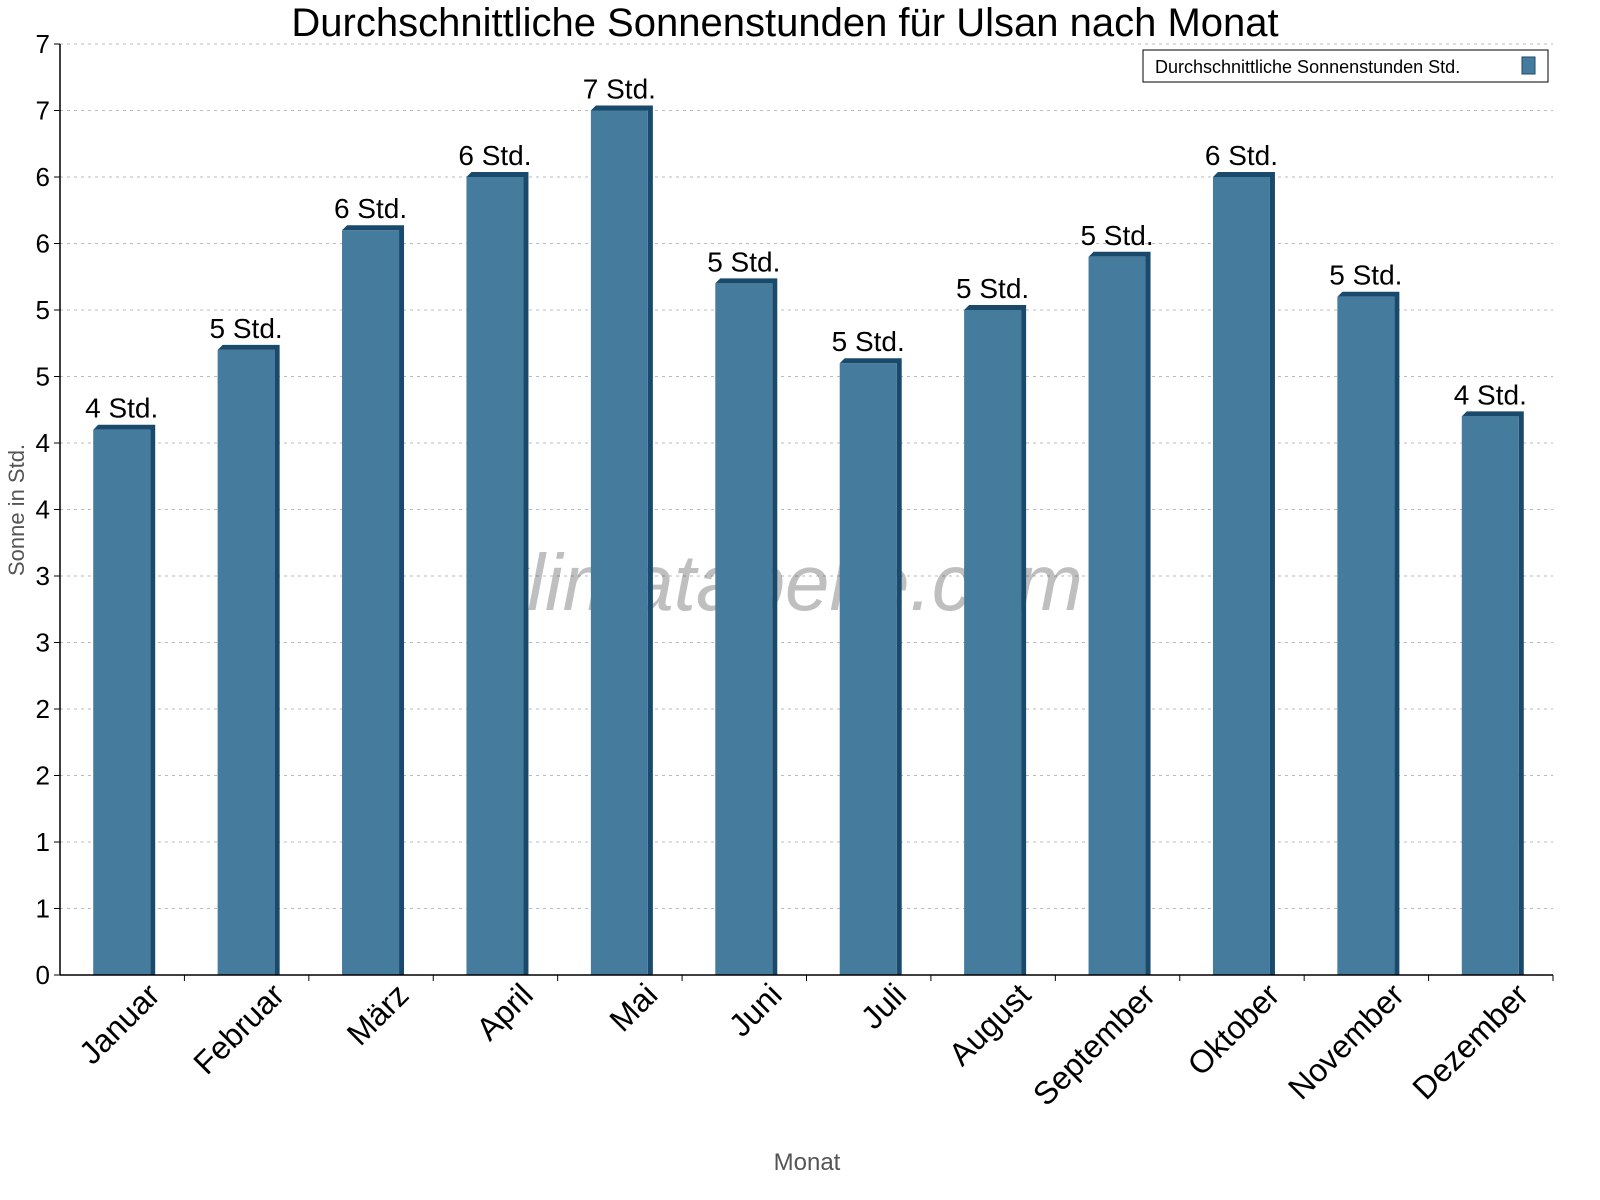 The image size is (1600, 1200). I want to click on x-tick-label: Dezember, so click(1470, 1041).